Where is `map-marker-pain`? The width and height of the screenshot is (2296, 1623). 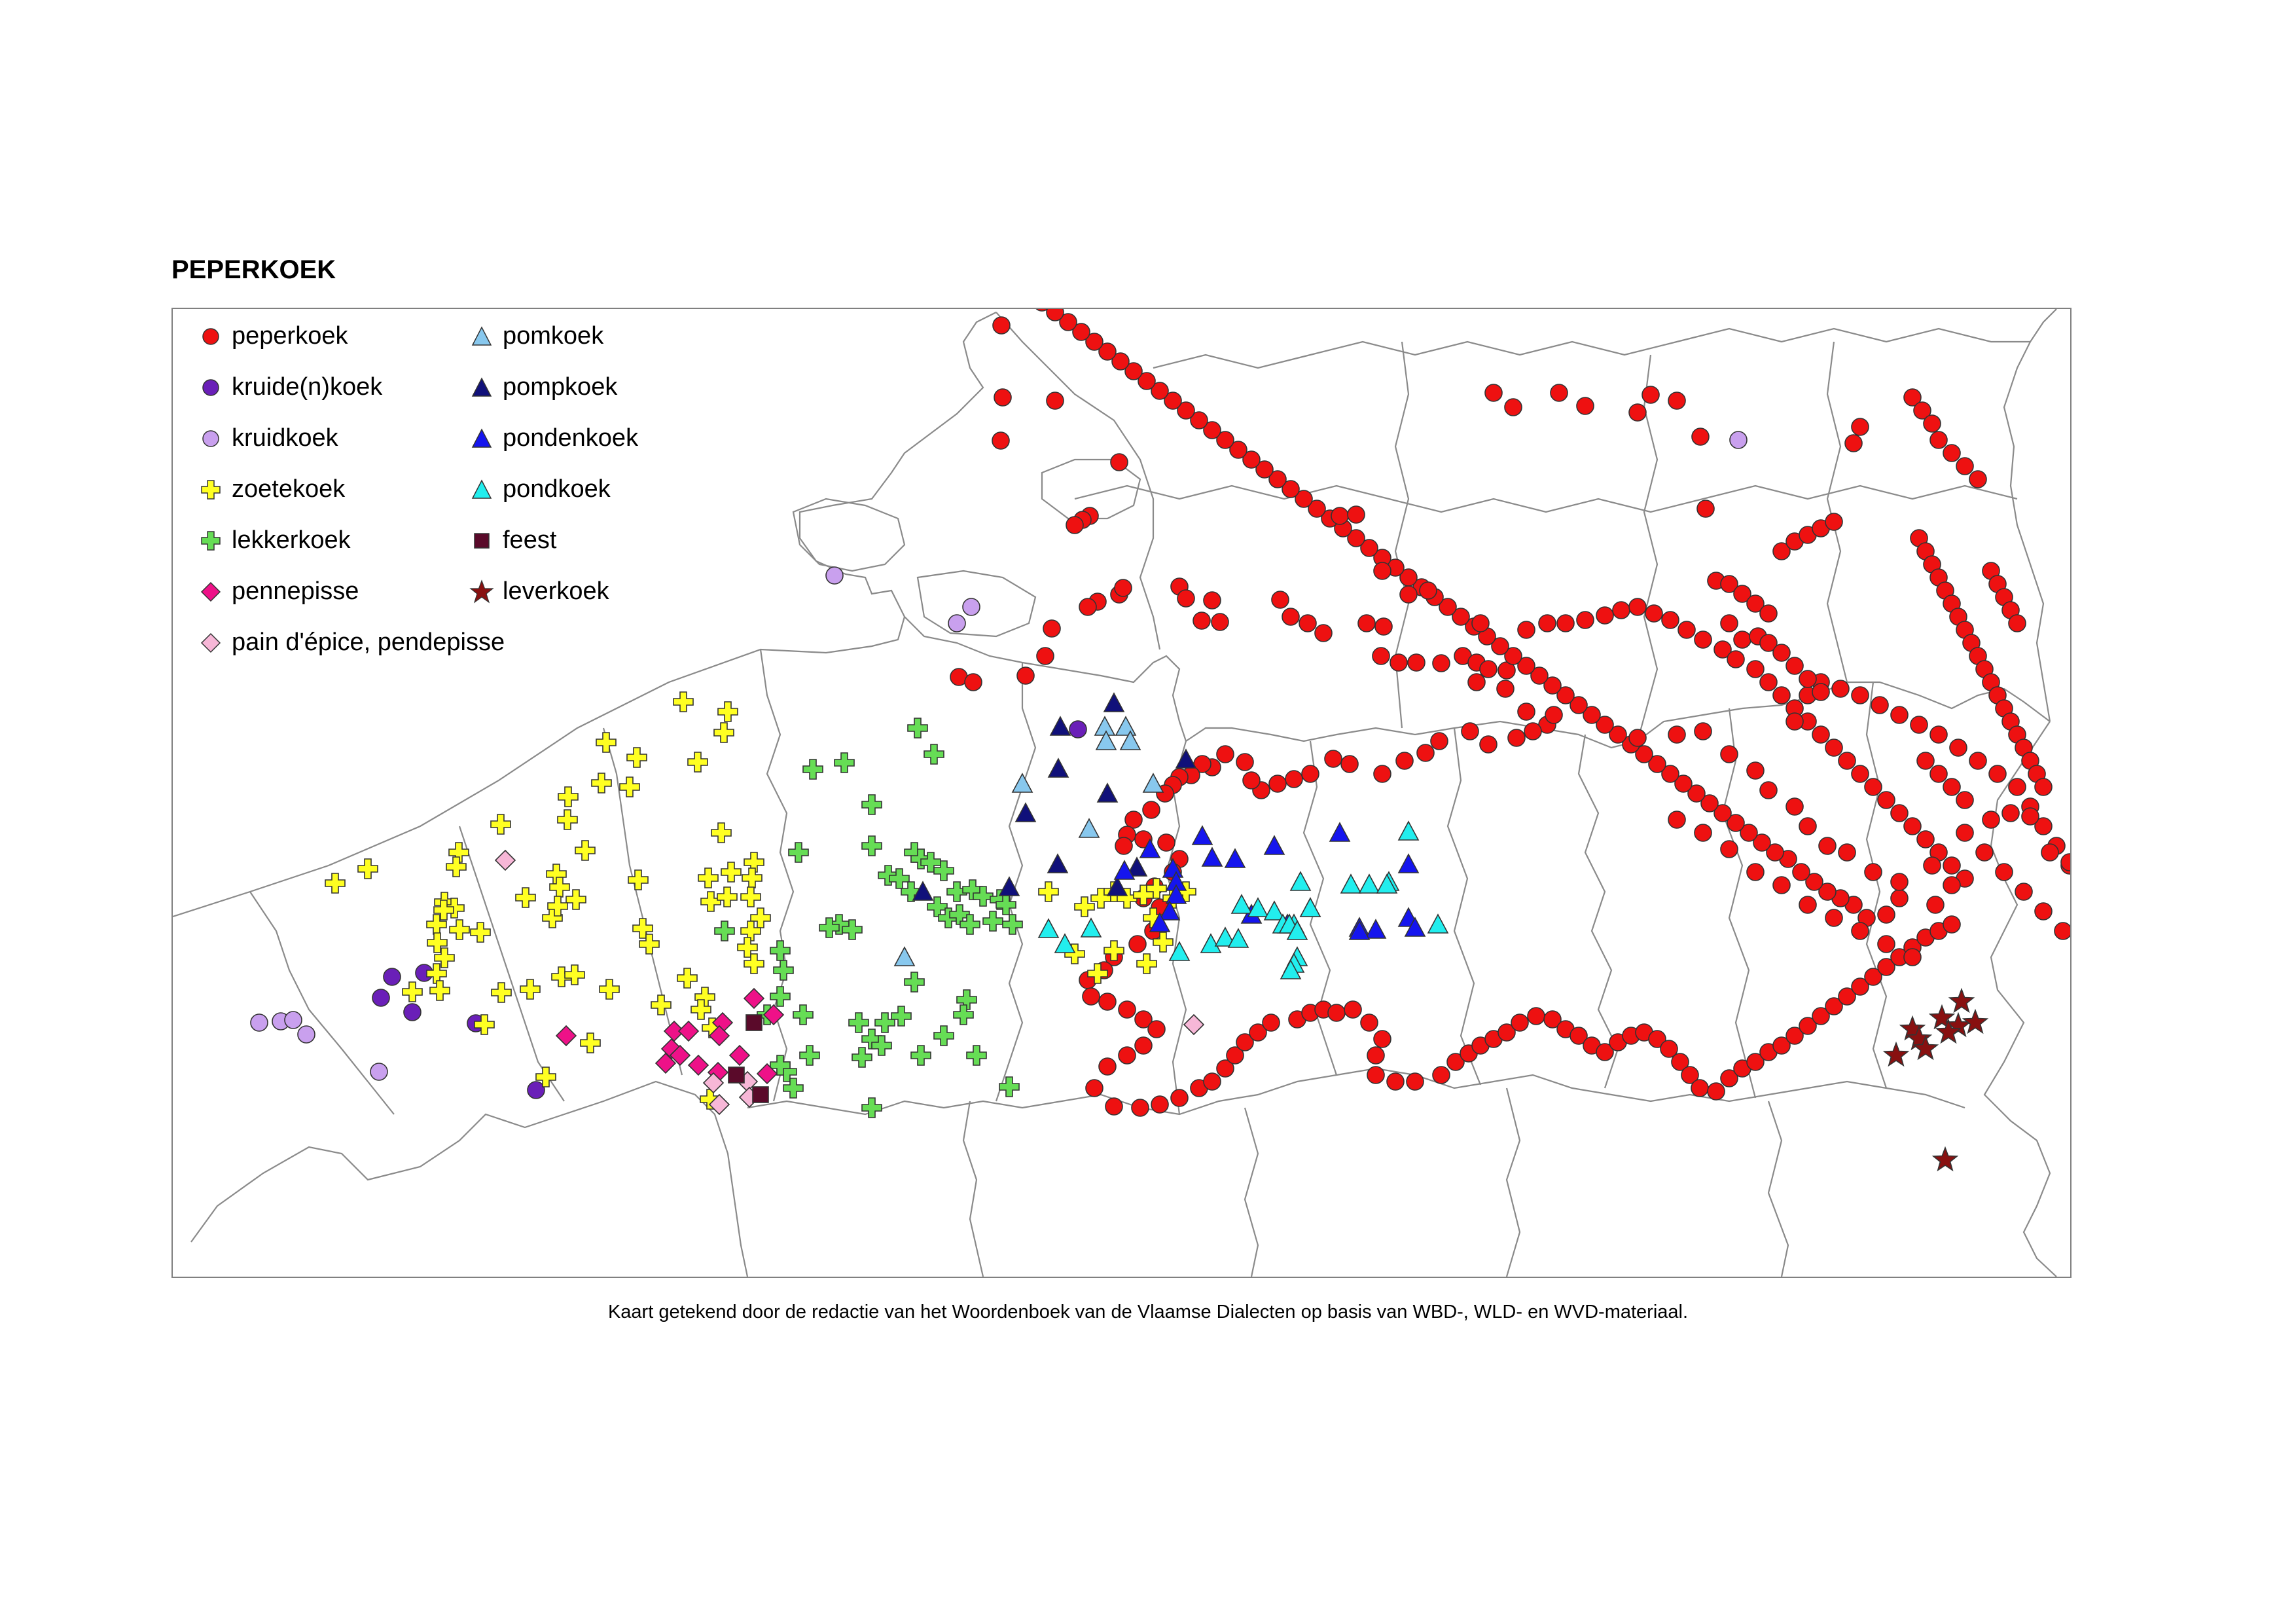 map-marker-pain is located at coordinates (713, 1083).